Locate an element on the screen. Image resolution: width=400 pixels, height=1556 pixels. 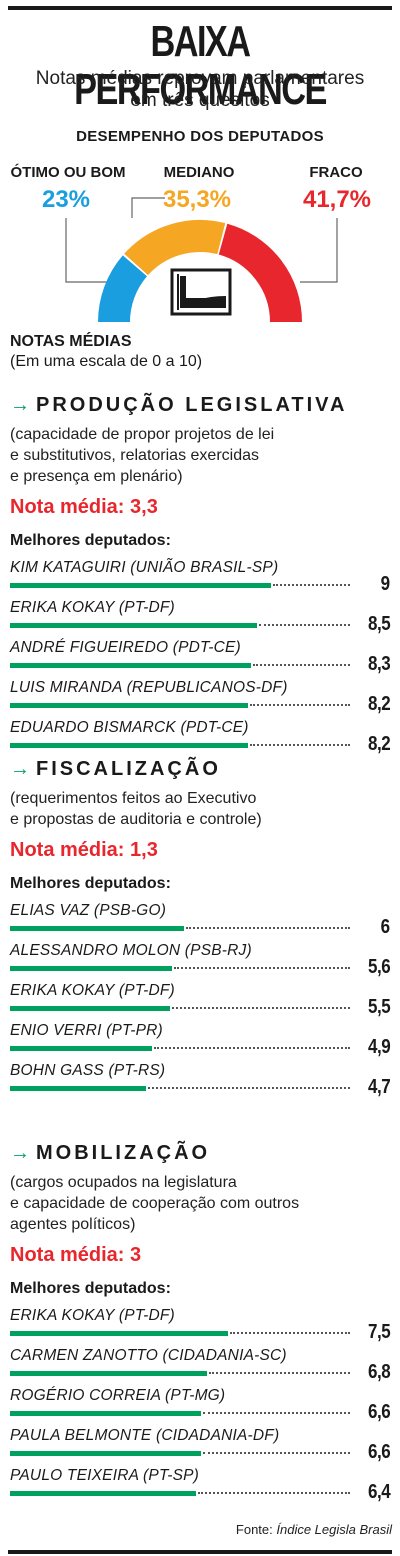
deputy-name: LUIS MIRANDA (REPUBLICANOS-DF) is located at coordinates (149, 687).